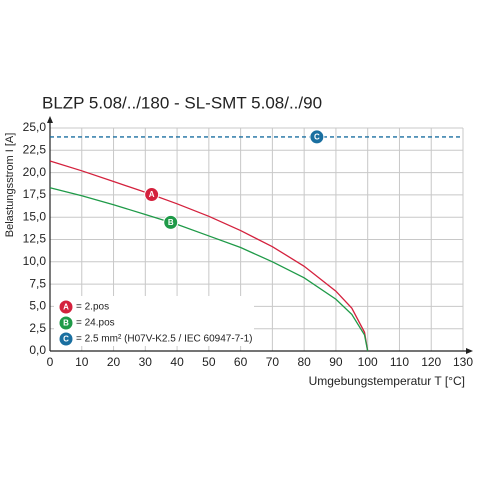 The width and height of the screenshot is (480, 480). I want to click on x-tick-label: 40, so click(177, 362).